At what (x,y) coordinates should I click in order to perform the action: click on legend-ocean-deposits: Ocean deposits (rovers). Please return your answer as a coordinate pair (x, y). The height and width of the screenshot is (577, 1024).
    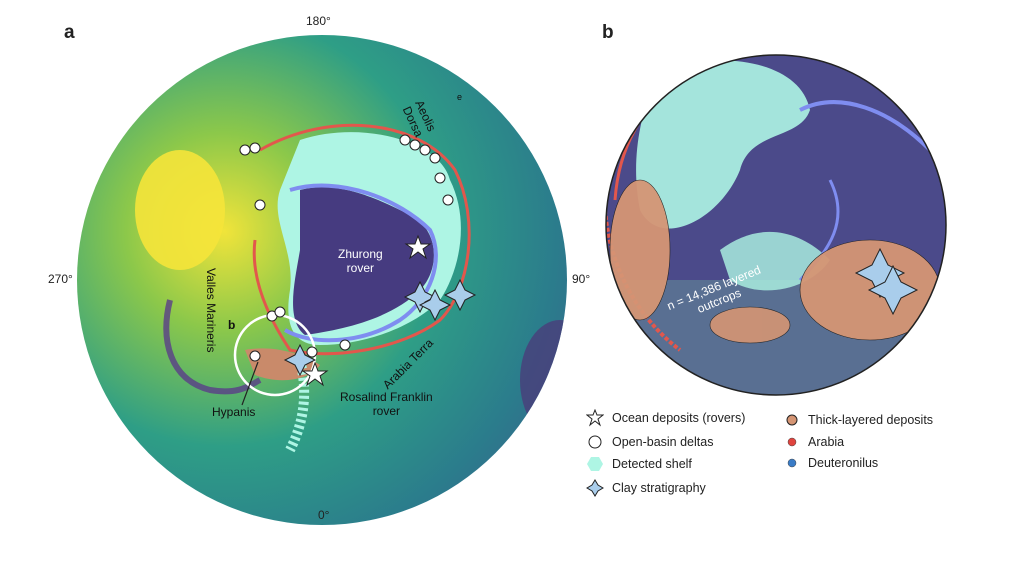
    Looking at the image, I should click on (665, 418).